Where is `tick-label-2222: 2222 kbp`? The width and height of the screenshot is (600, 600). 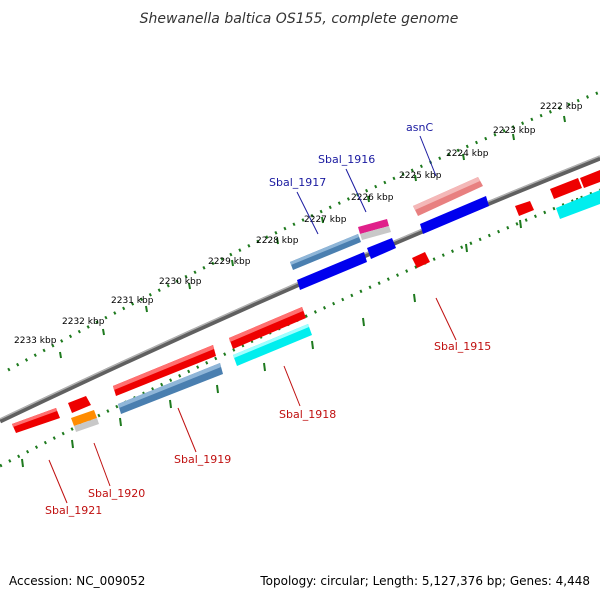 tick-label-2222: 2222 kbp is located at coordinates (561, 107).